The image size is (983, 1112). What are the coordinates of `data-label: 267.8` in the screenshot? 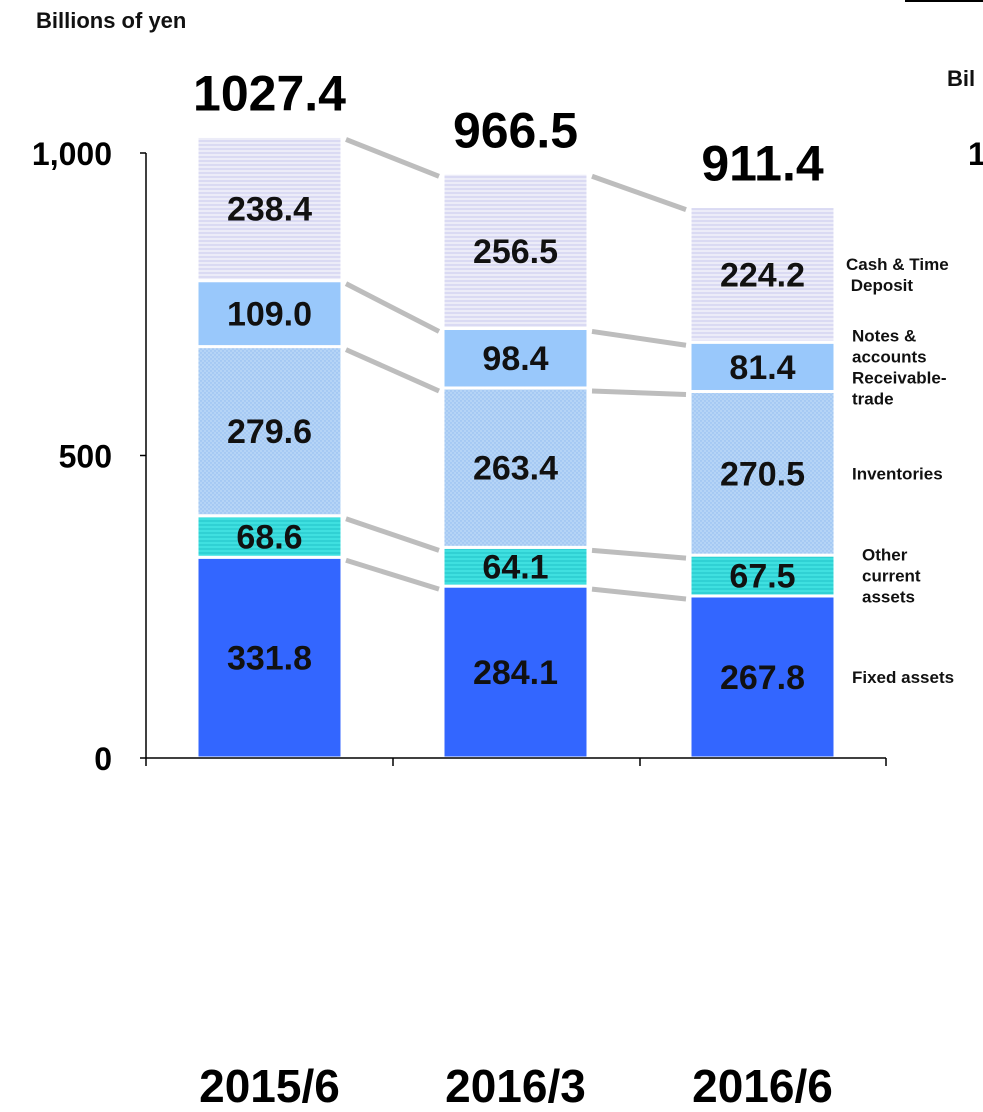 It's located at (762, 678).